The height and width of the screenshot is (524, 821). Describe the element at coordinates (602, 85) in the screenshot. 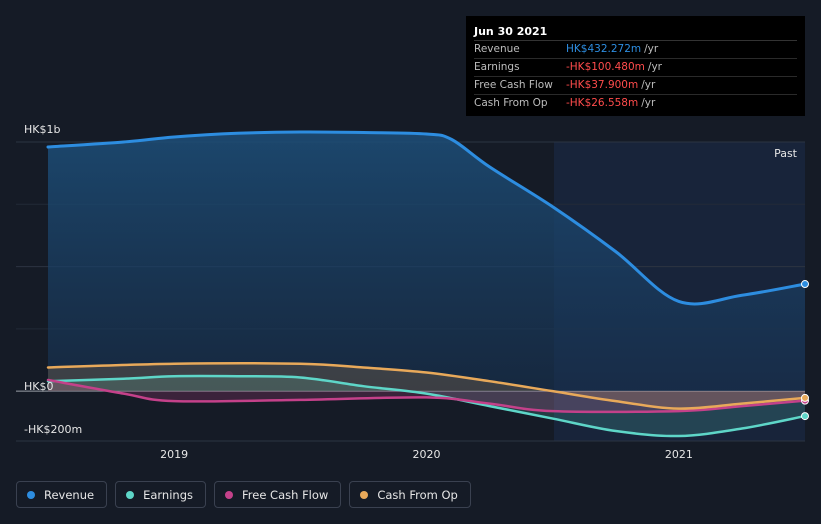

I see `tooltip-row-value: -HK$37.900m` at that location.